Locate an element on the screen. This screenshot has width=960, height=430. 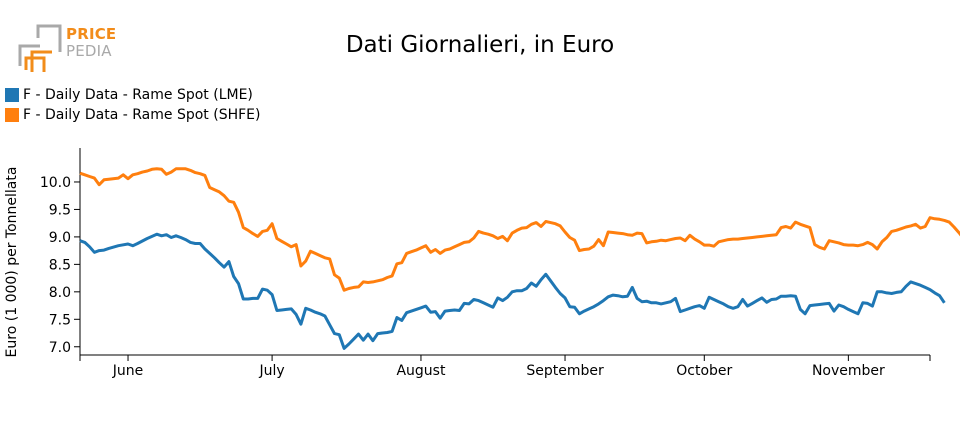
y-tick-label: 9.5 is located at coordinates (60, 210).